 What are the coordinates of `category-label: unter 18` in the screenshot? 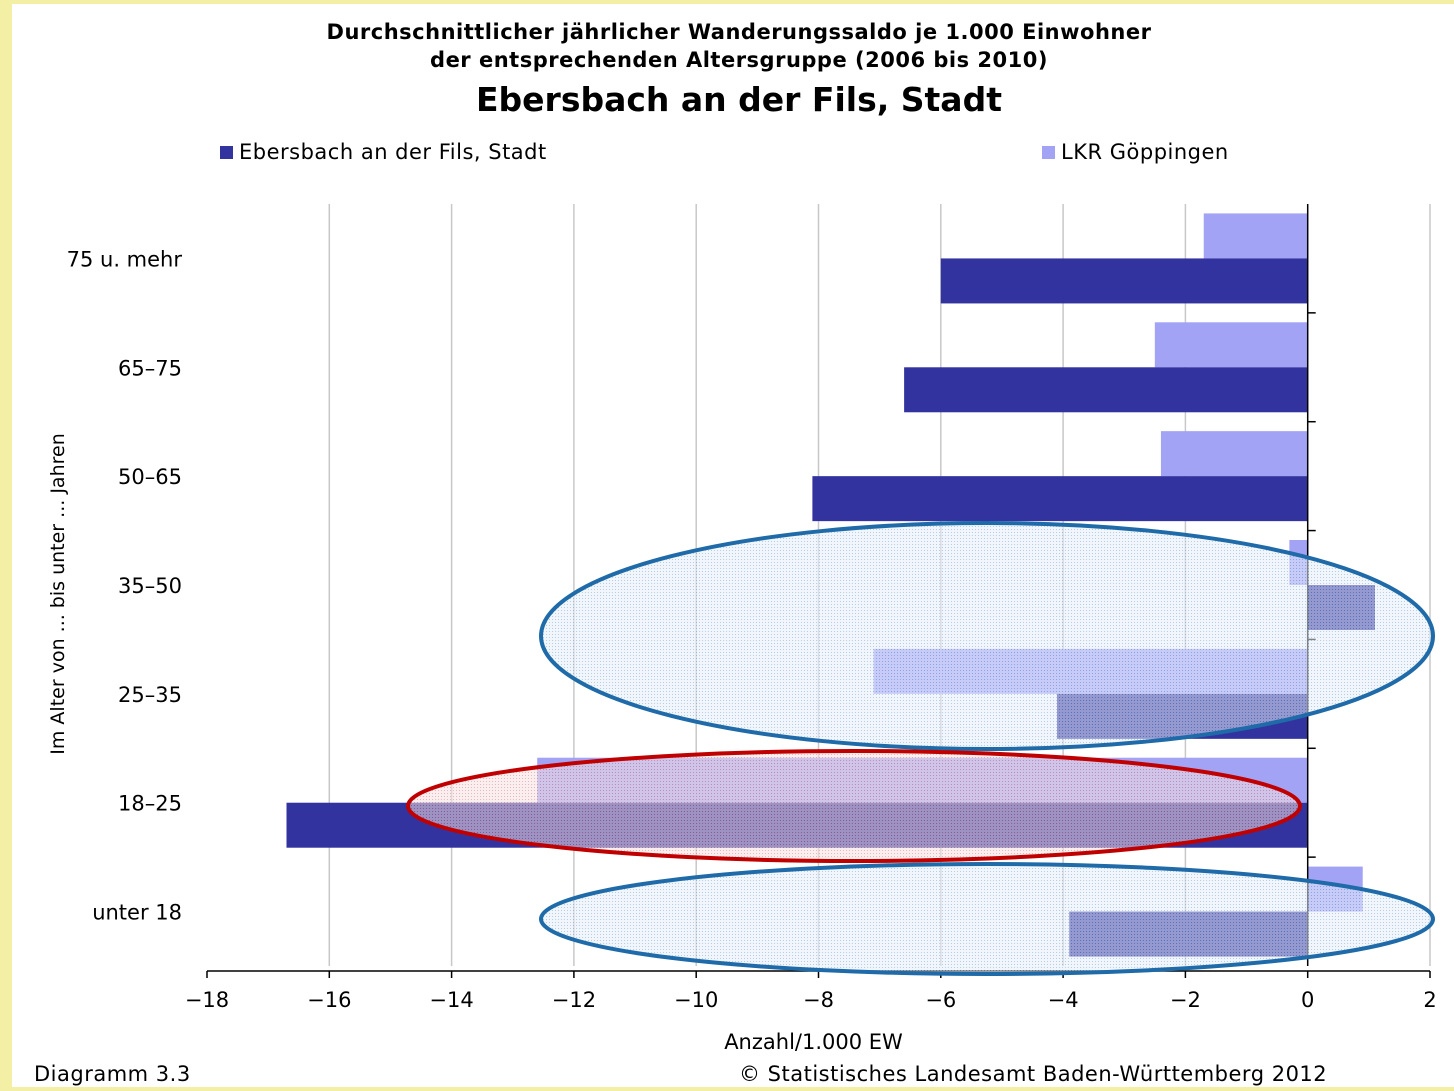 It's located at (137, 913).